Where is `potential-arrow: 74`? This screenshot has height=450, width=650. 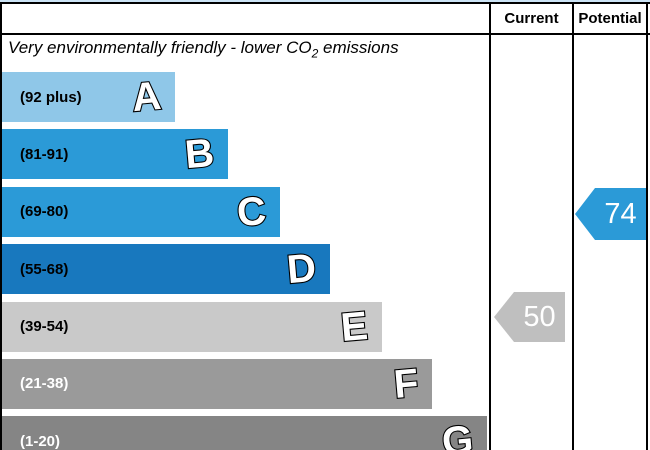
potential-arrow: 74 is located at coordinates (610, 214).